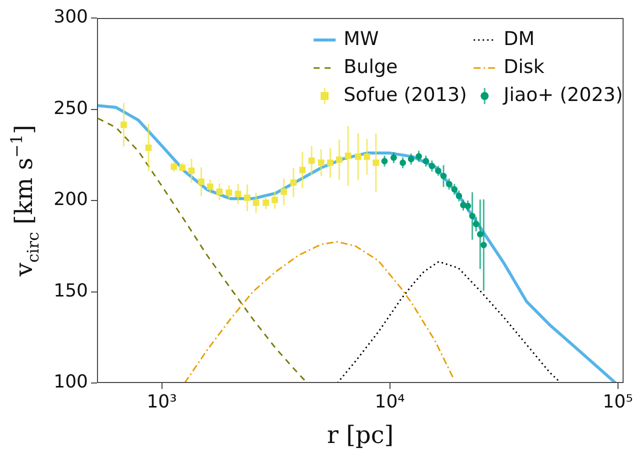  I want to click on y-tick-label: 150, so click(71, 291).